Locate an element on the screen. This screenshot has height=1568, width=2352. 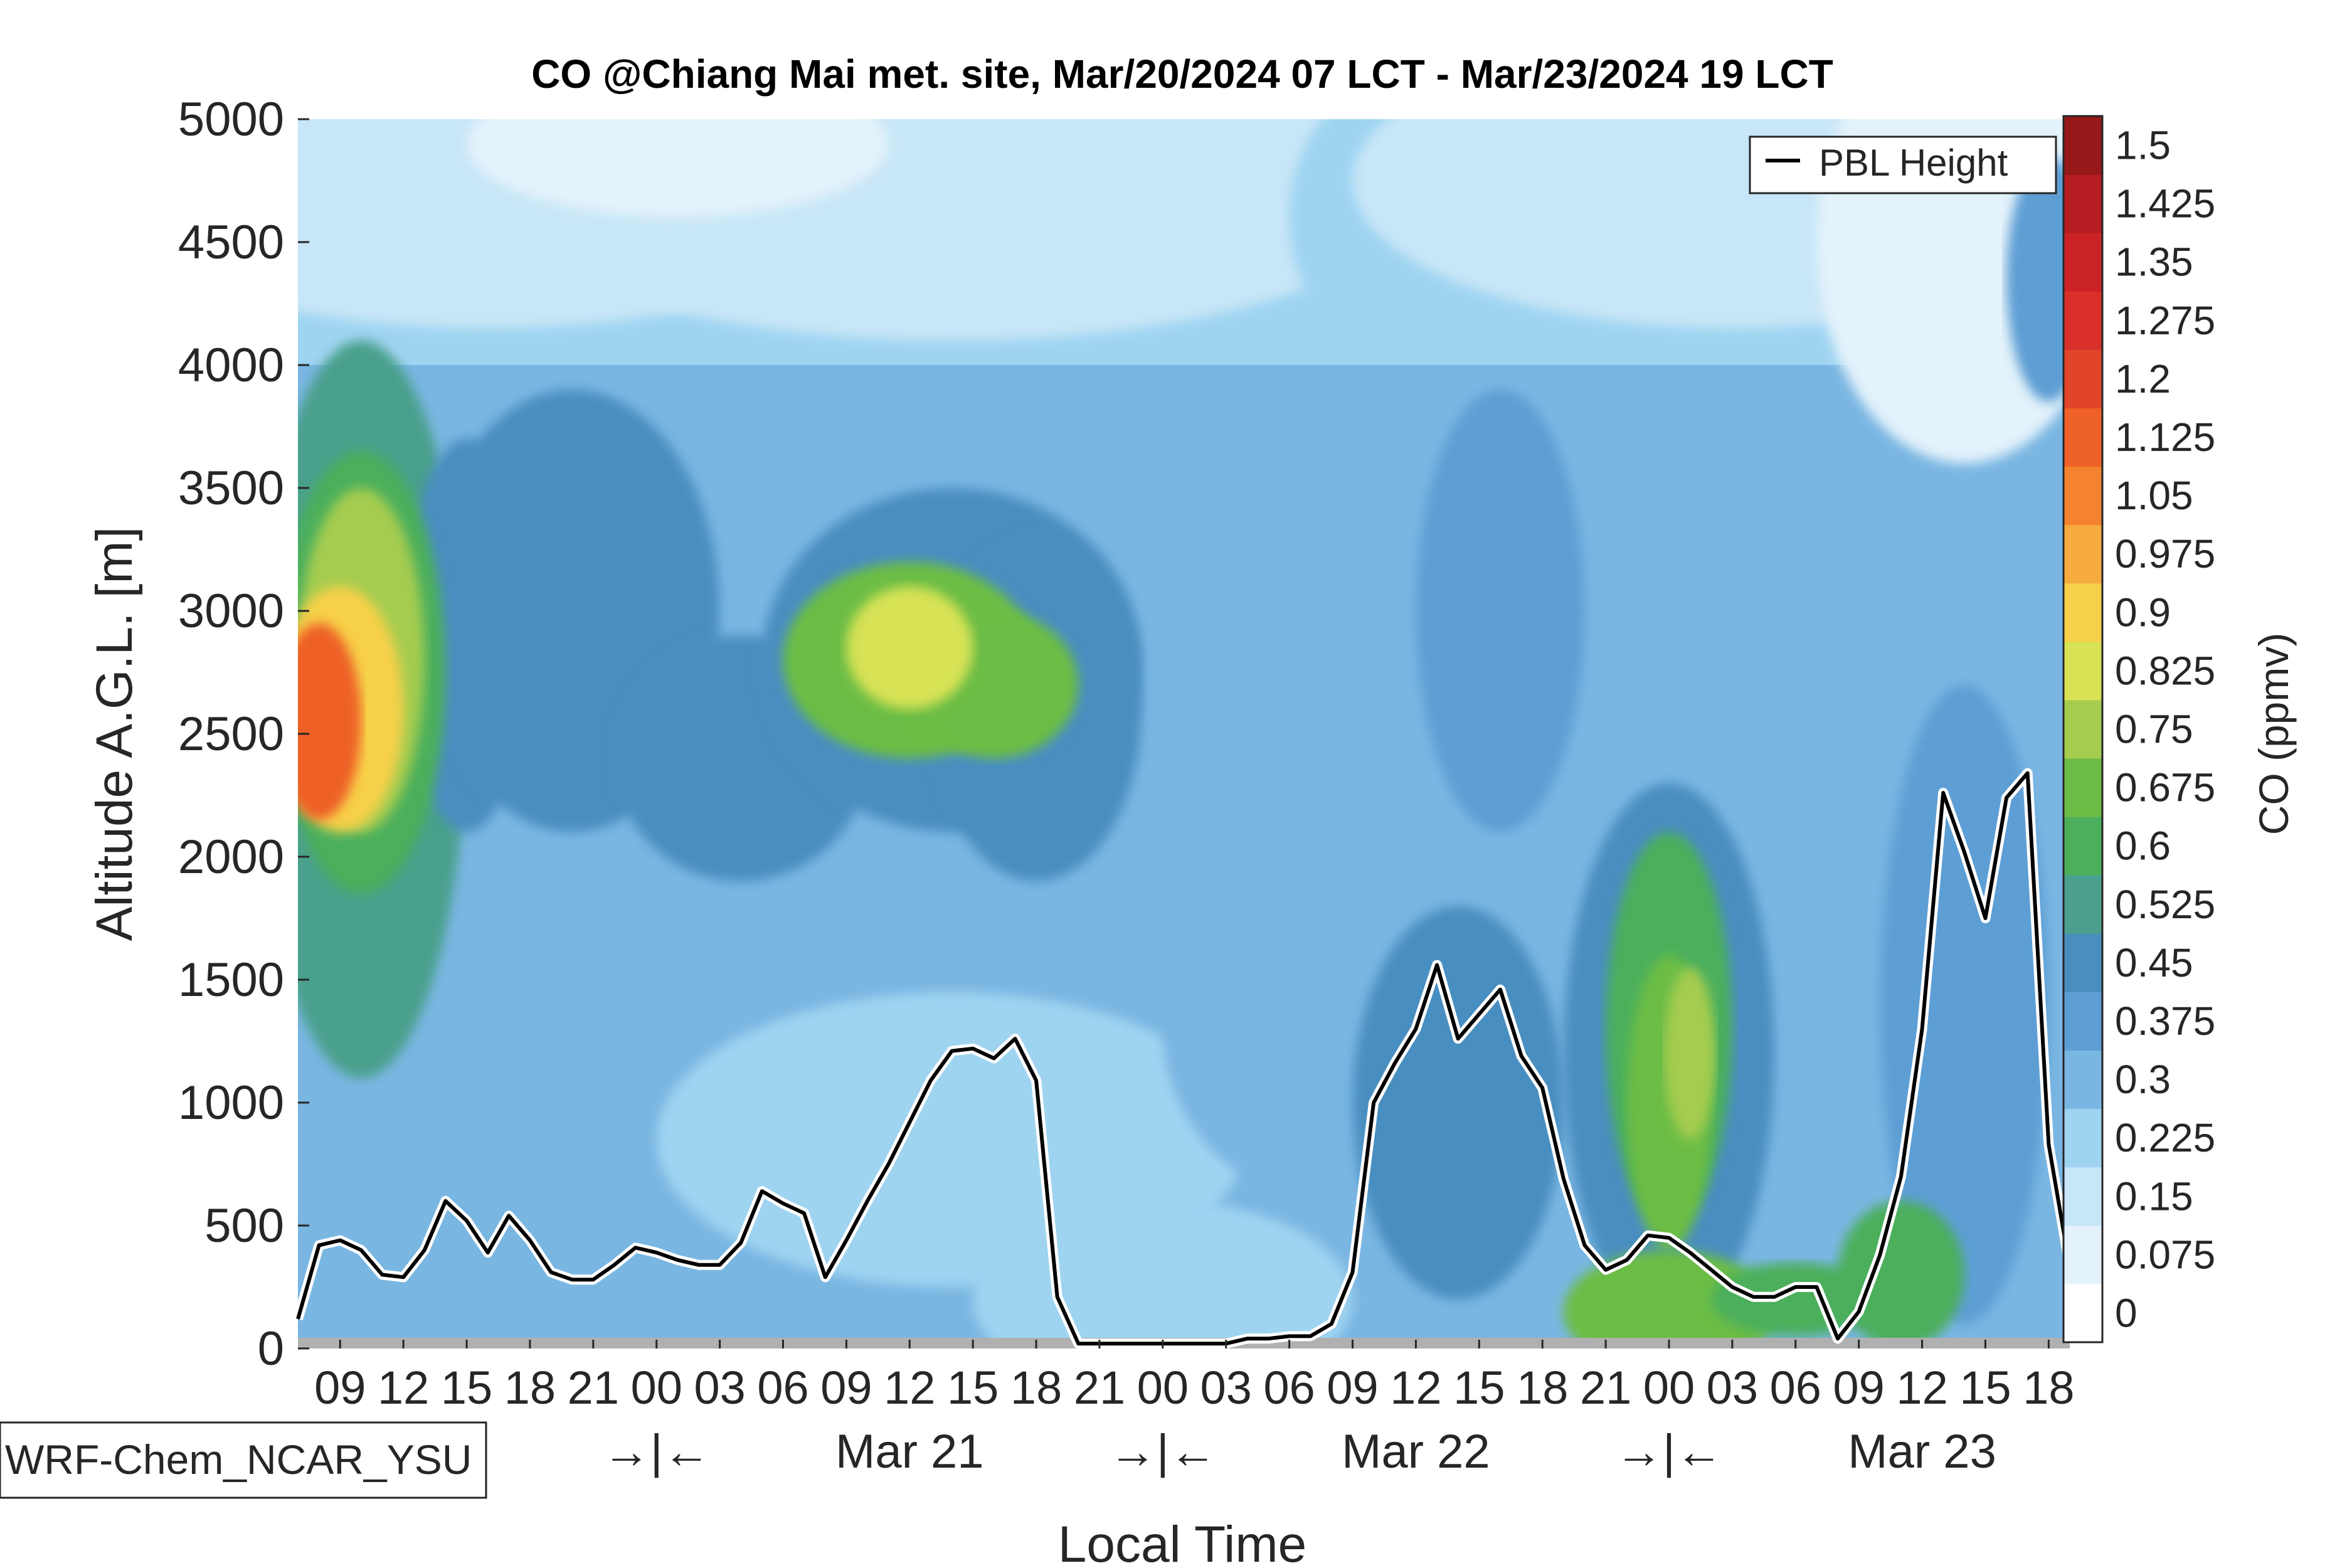
y-axis: 0 500 1000 1500 2000 2500 3000 3500 4000 4500 5000 is located at coordinates (244, 734).